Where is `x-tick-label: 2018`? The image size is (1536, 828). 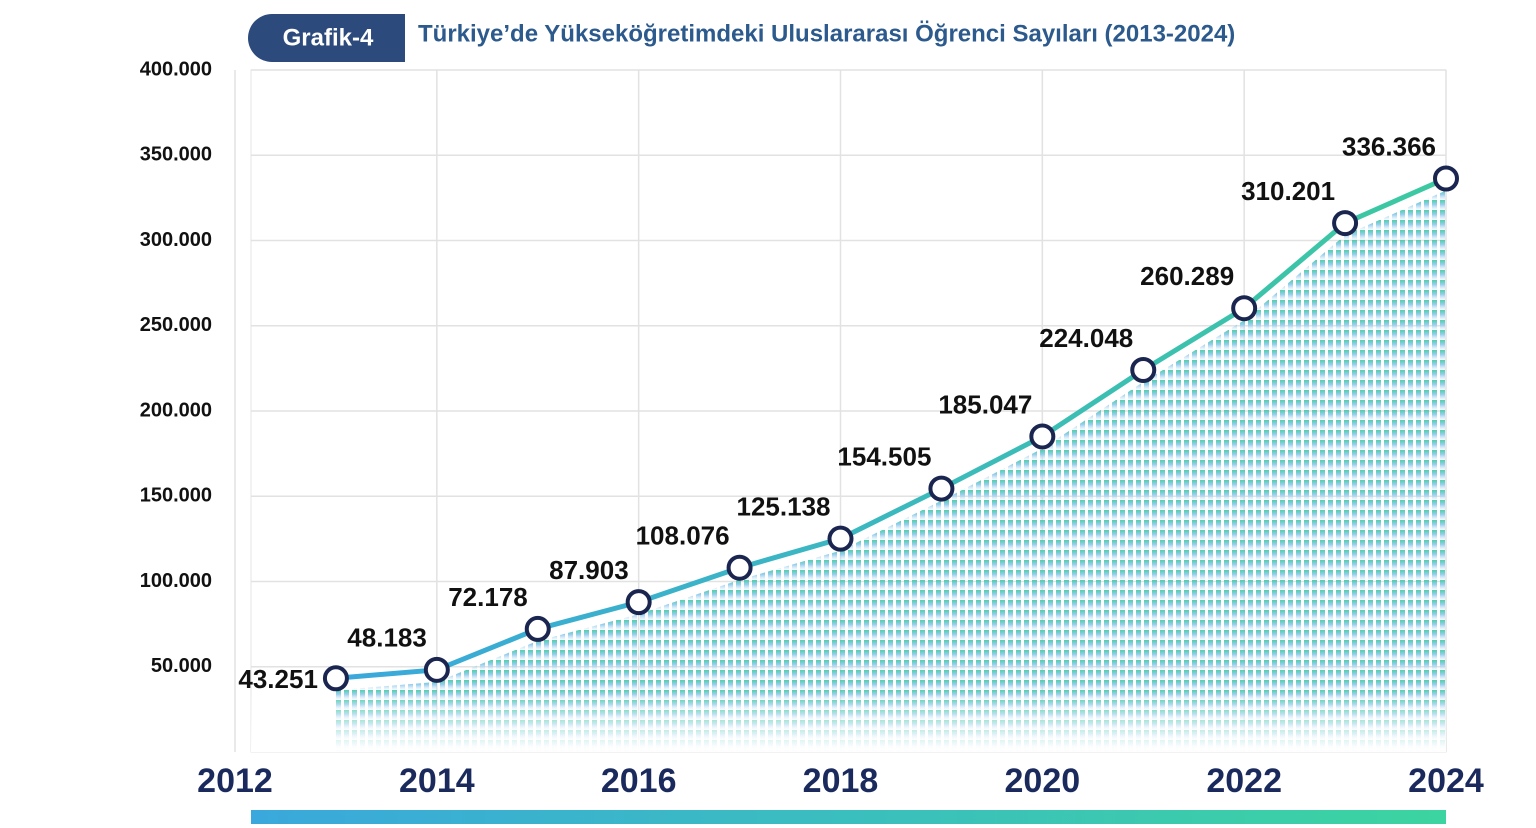
x-tick-label: 2018 is located at coordinates (841, 781).